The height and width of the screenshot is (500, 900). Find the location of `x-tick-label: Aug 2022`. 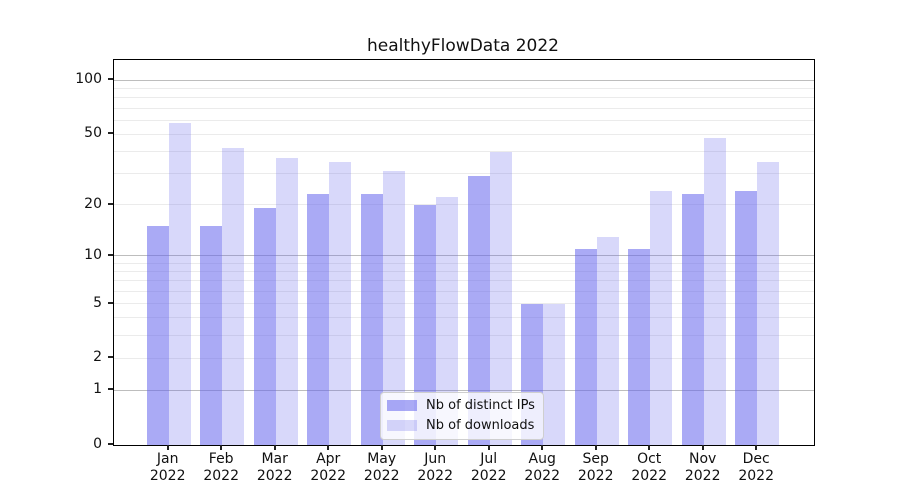

x-tick-label: Aug 2022 is located at coordinates (542, 467).